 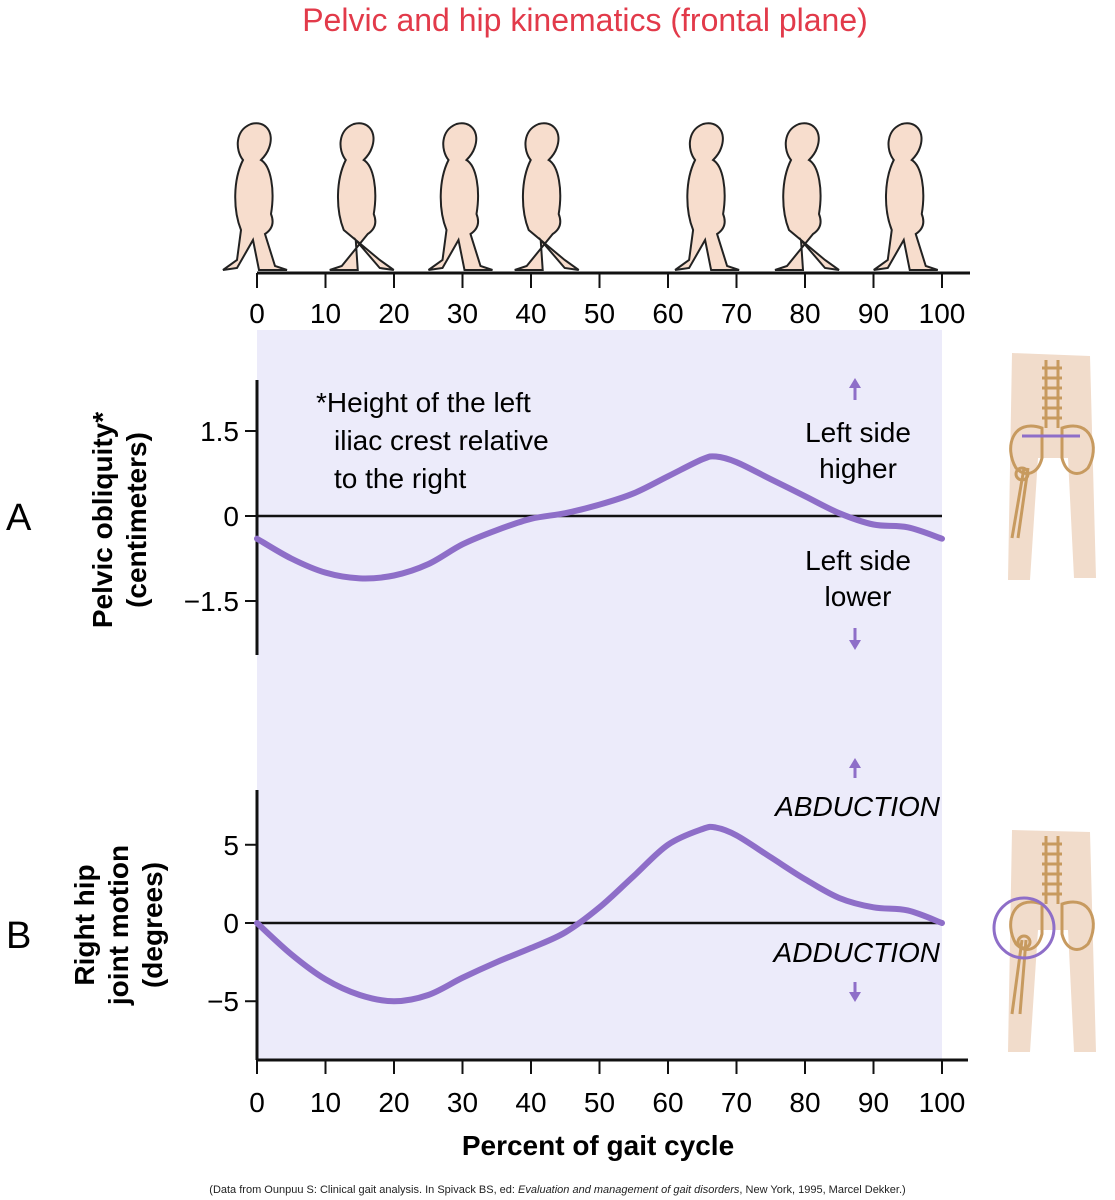 I want to click on top-tick-label: 100, so click(x=942, y=313).